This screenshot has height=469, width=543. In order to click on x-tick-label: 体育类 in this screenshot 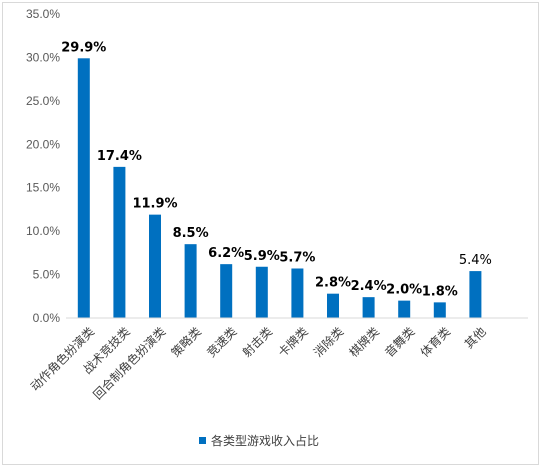, I will do `click(435, 342)`.